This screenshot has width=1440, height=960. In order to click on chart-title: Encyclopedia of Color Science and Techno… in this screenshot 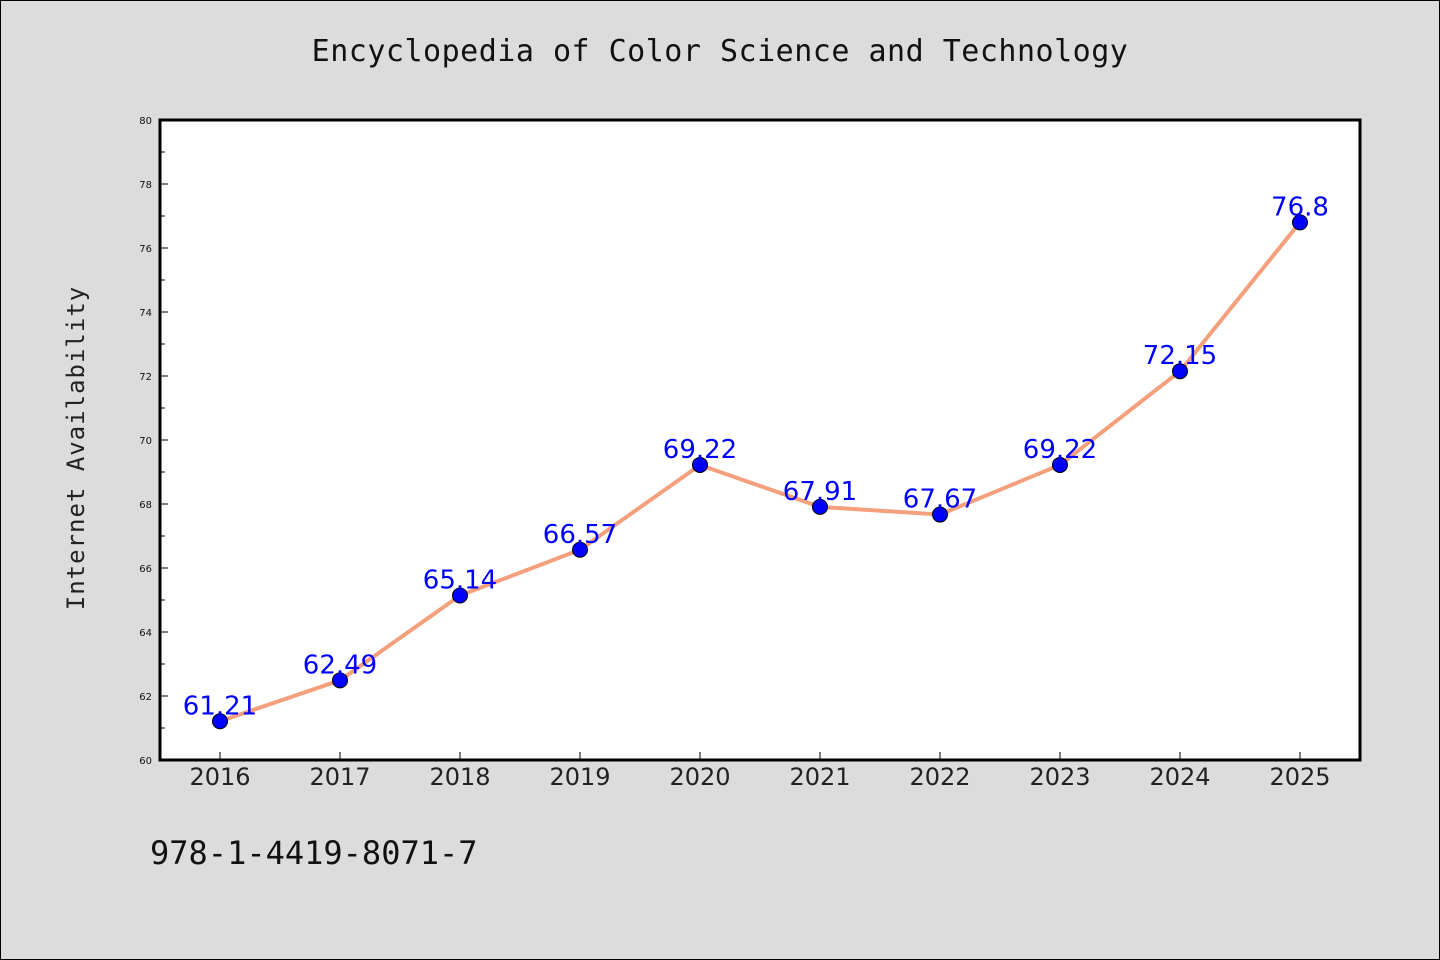, I will do `click(720, 51)`.